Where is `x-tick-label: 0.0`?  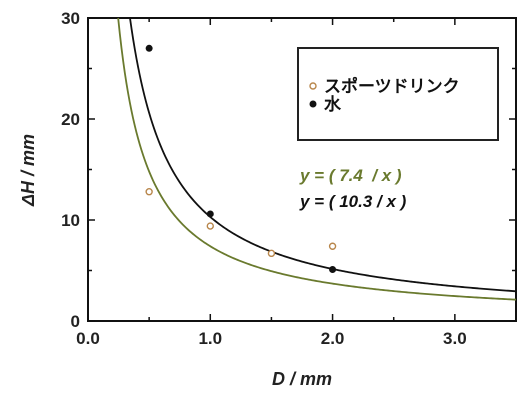 x-tick-label: 0.0 is located at coordinates (88, 338).